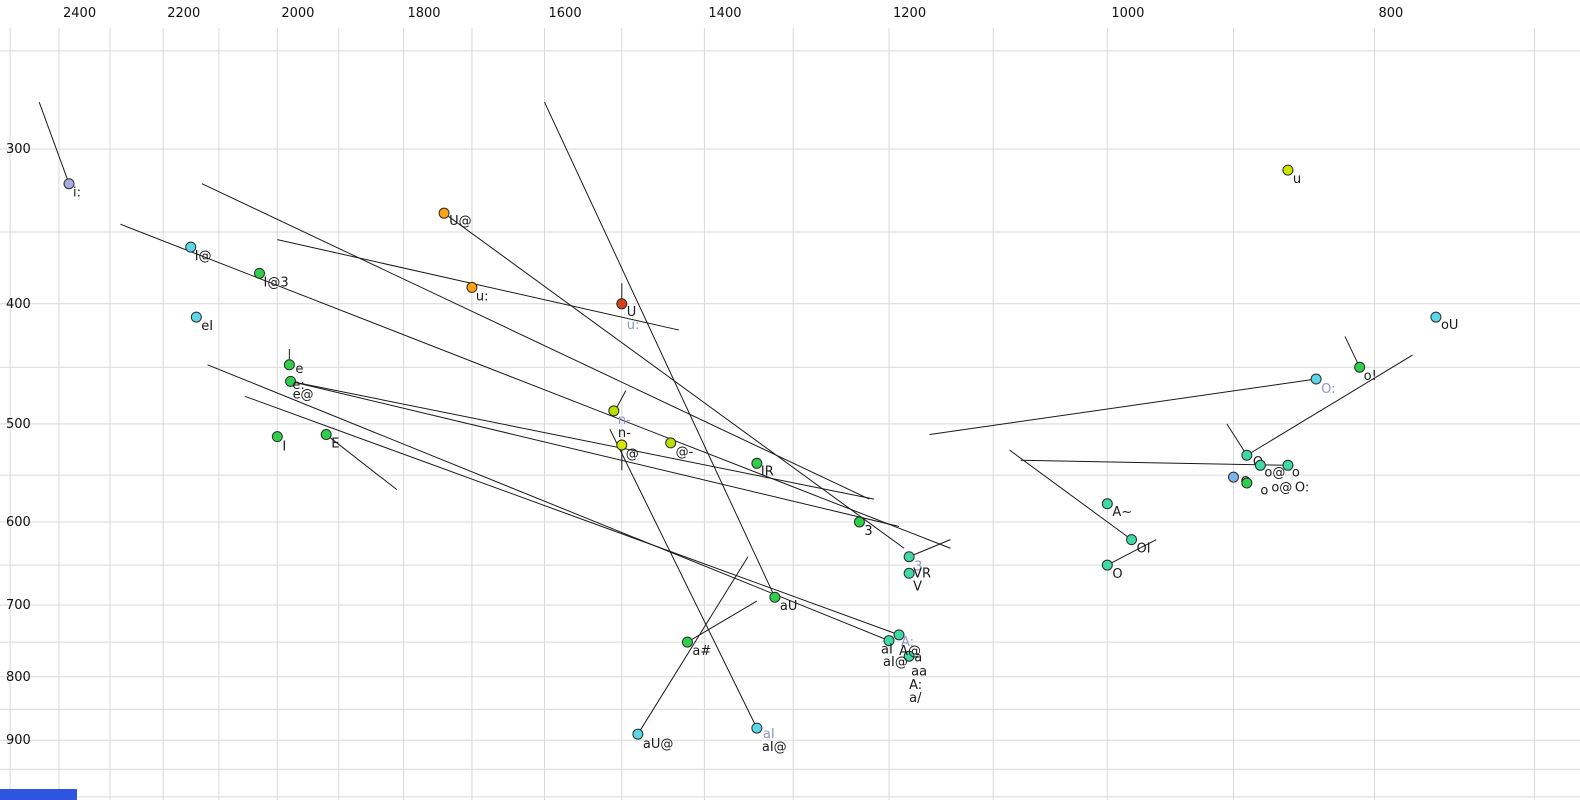 The image size is (1580, 800). I want to click on vowel-point-E, so click(326, 435).